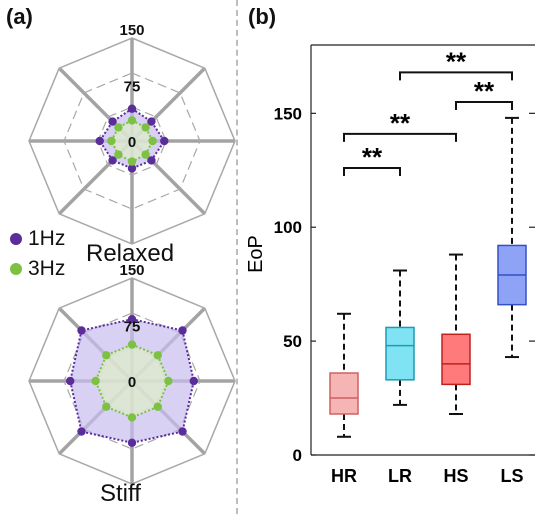 This screenshot has width=535, height=514. I want to click on legend: 1Hz 3Hz, so click(37, 254).